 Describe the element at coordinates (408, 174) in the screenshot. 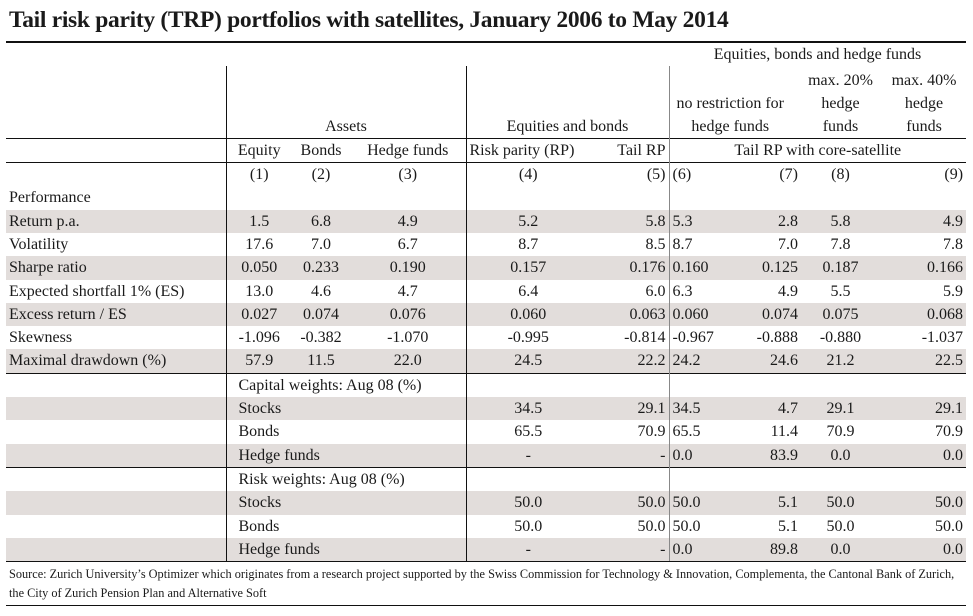

I see `col-number: (3)` at that location.